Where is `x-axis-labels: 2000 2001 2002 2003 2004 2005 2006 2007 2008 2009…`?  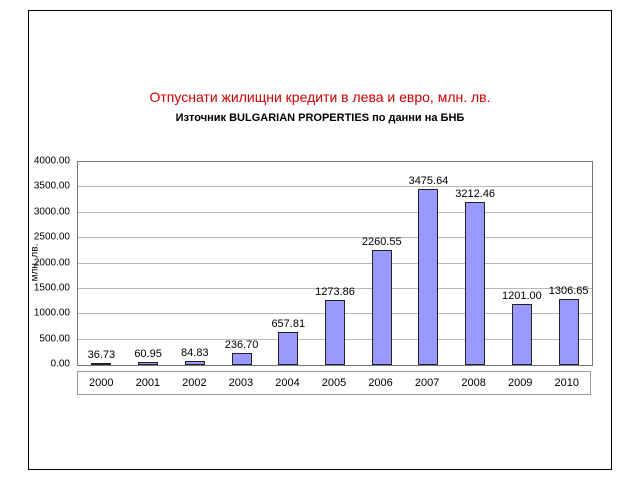 x-axis-labels: 2000 2001 2002 2003 2004 2005 2006 2007 2008 2009… is located at coordinates (334, 383).